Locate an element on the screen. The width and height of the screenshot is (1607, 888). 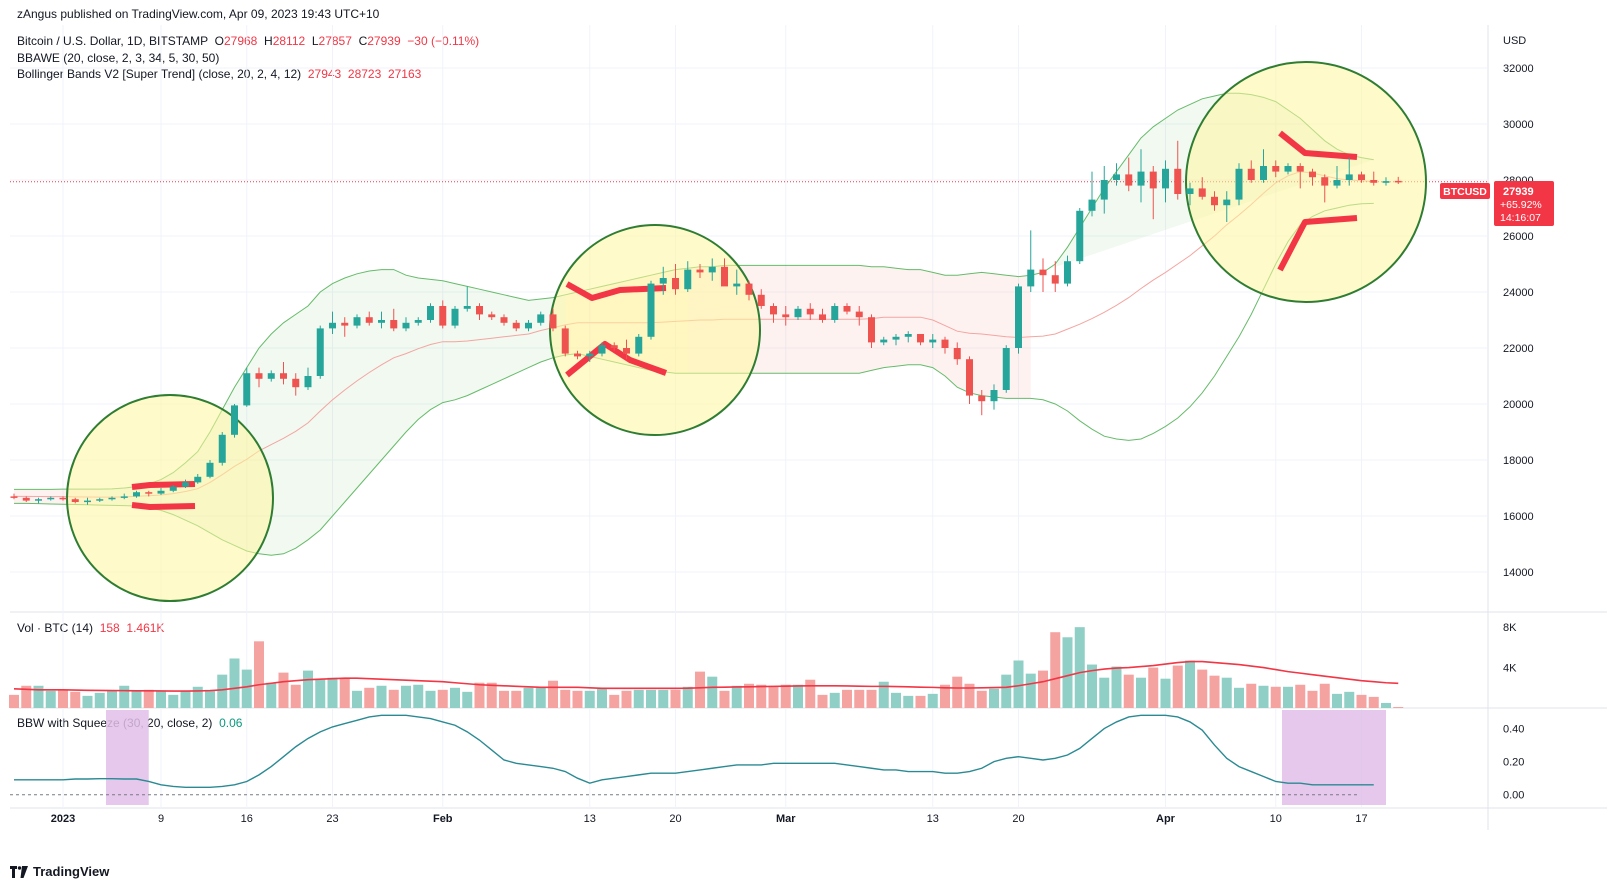
low-label: L is located at coordinates (315, 41).